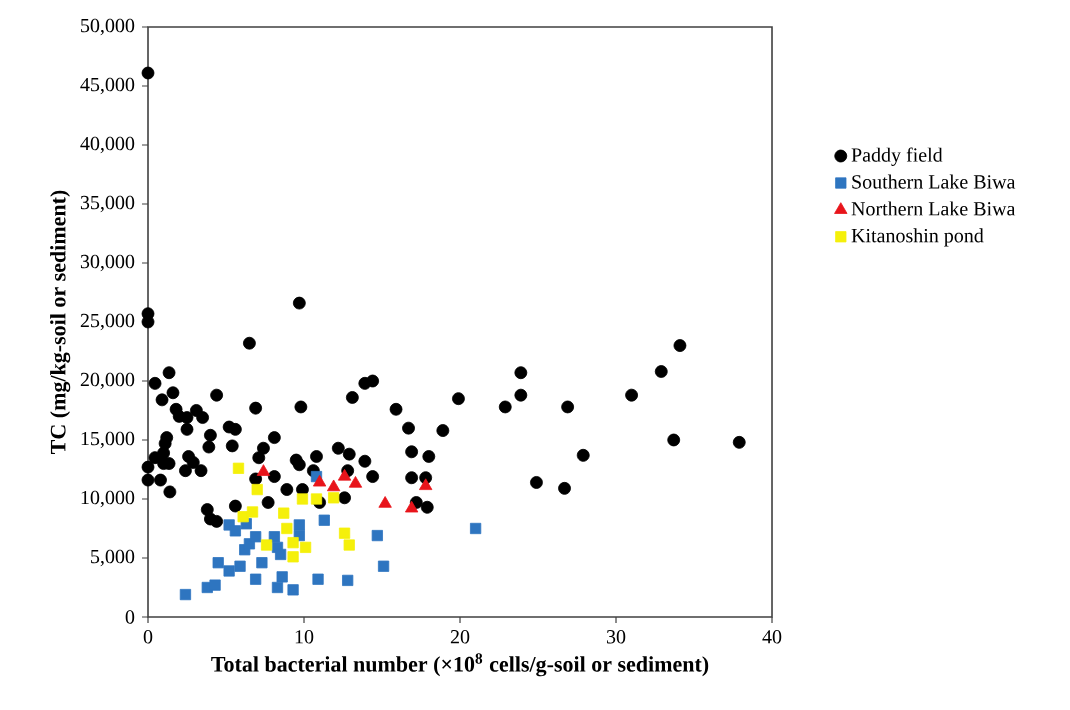  Describe the element at coordinates (107, 263) in the screenshot. I see `y-tick-label: 30,000` at that location.